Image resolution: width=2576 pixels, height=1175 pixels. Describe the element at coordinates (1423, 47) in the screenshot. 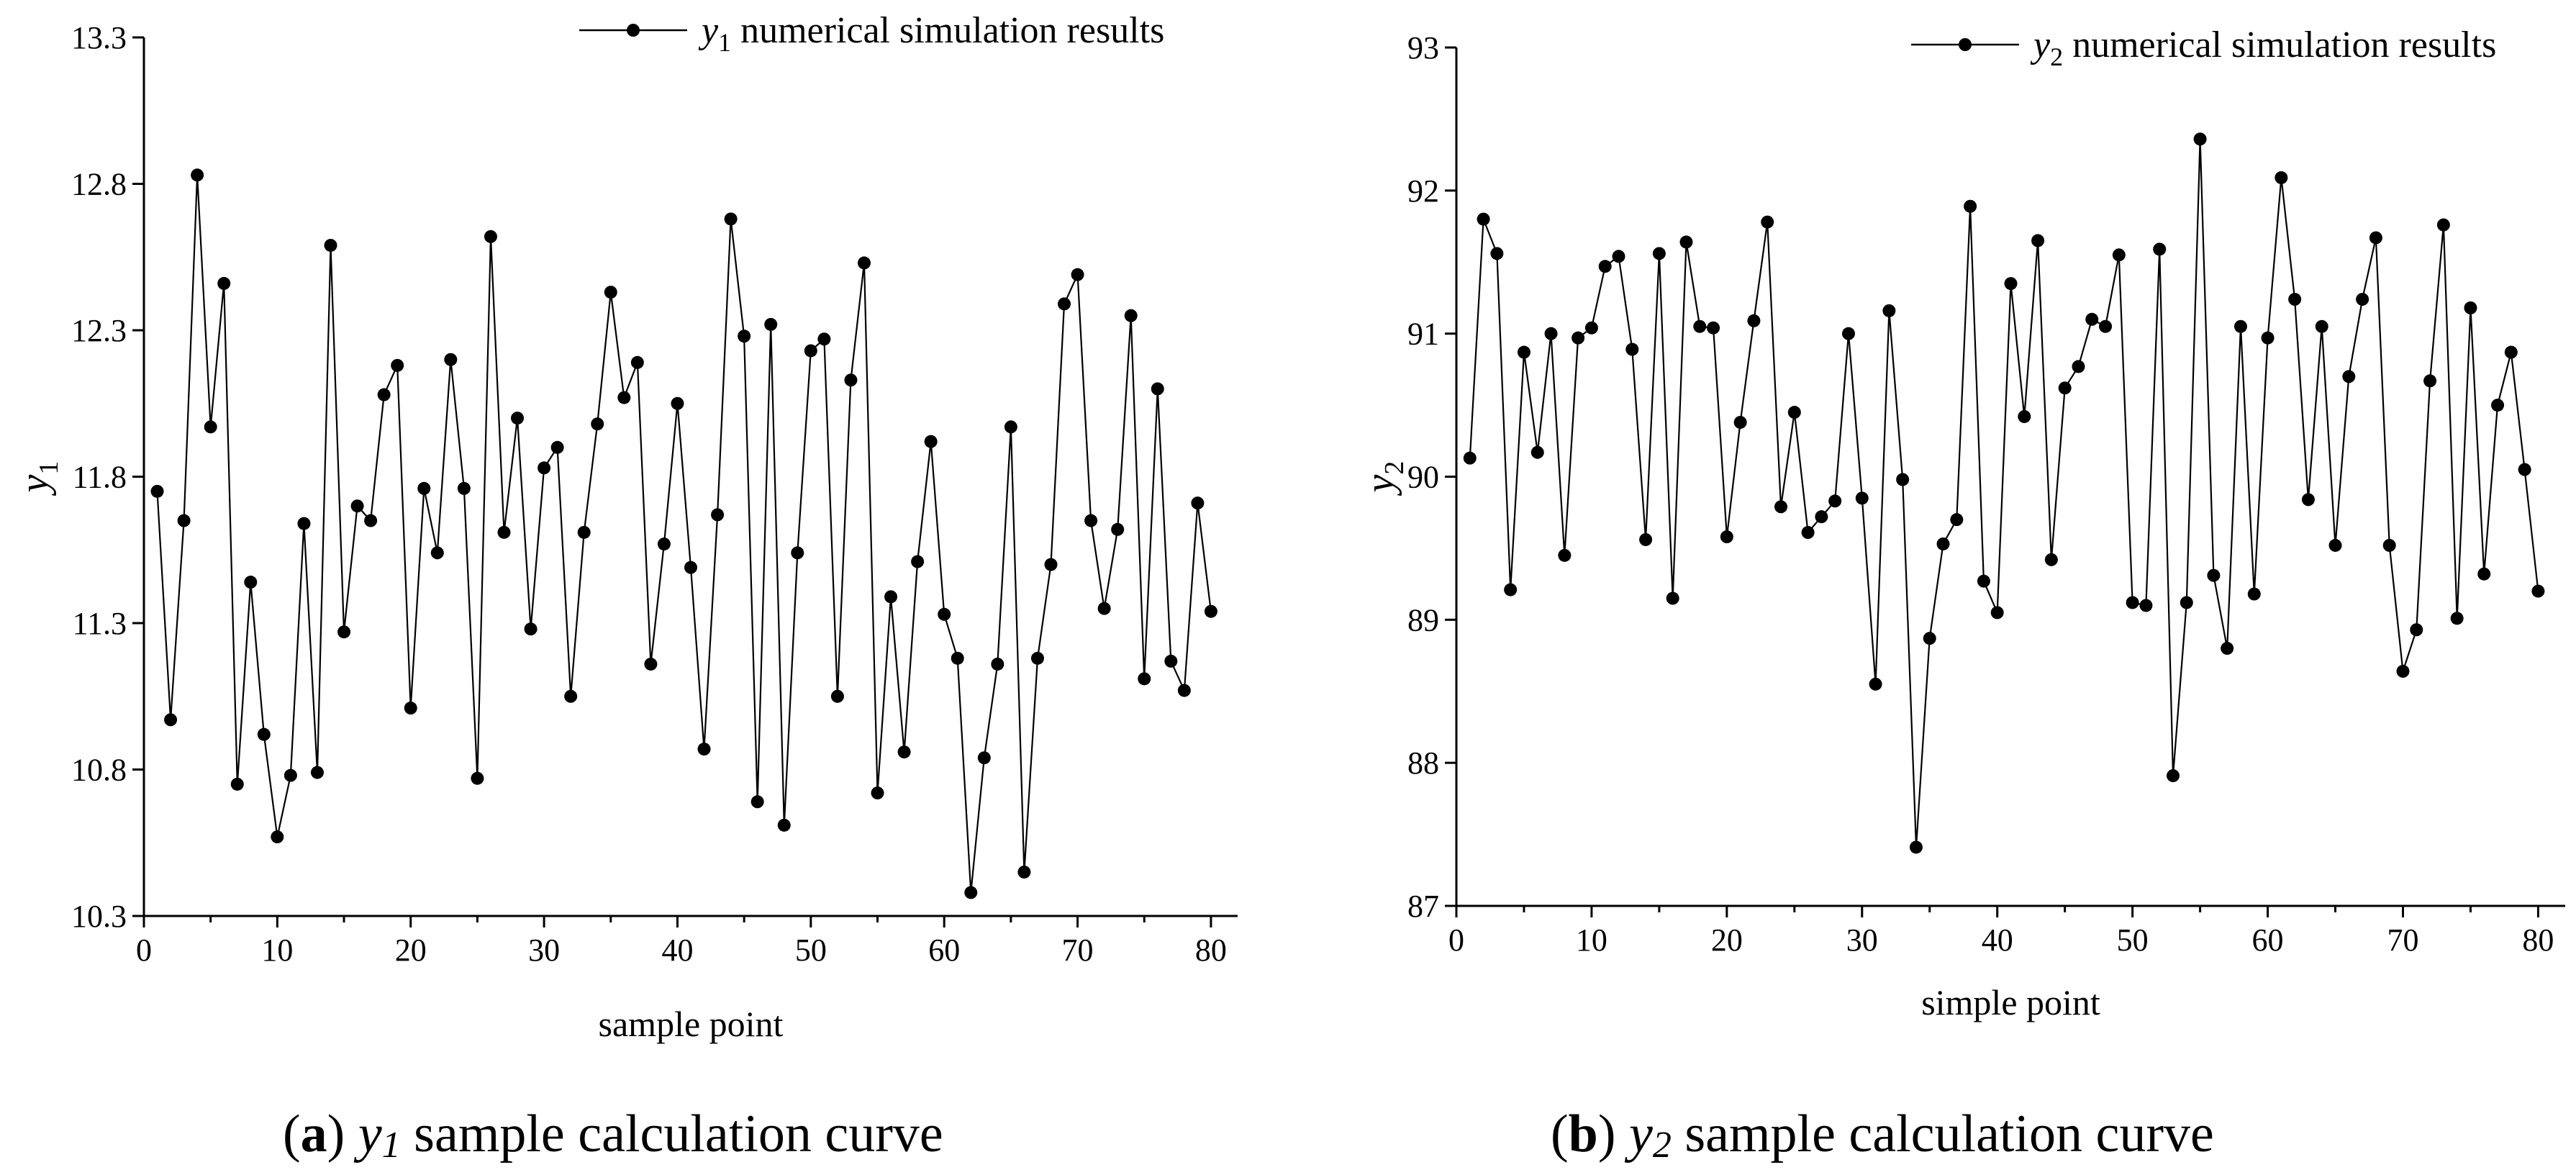

I see `y-tick-label: 93` at that location.